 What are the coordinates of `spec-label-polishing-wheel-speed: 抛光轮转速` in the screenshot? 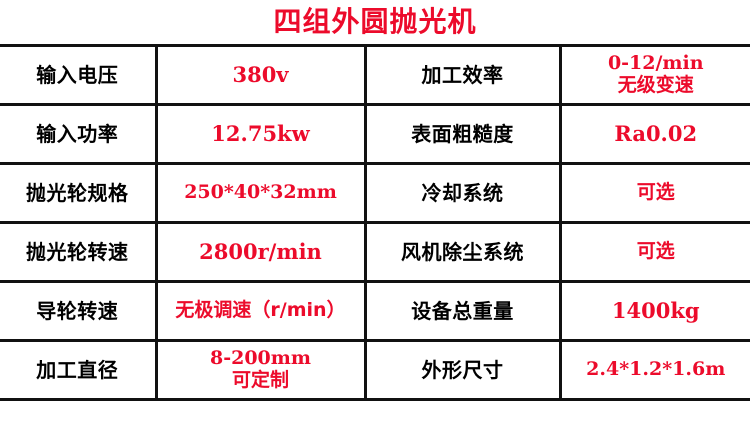 It's located at (79, 252).